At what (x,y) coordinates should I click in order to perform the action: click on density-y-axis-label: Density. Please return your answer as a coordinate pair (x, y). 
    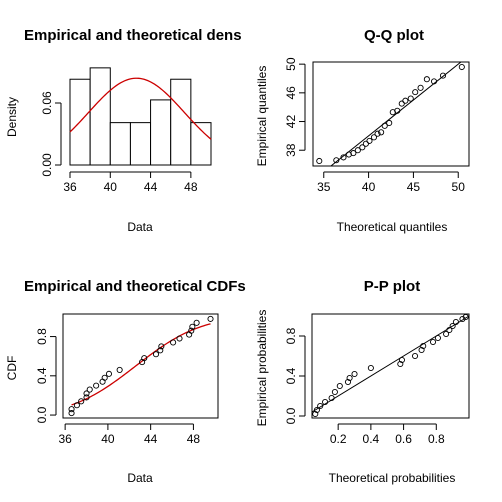
    Looking at the image, I should click on (12, 117).